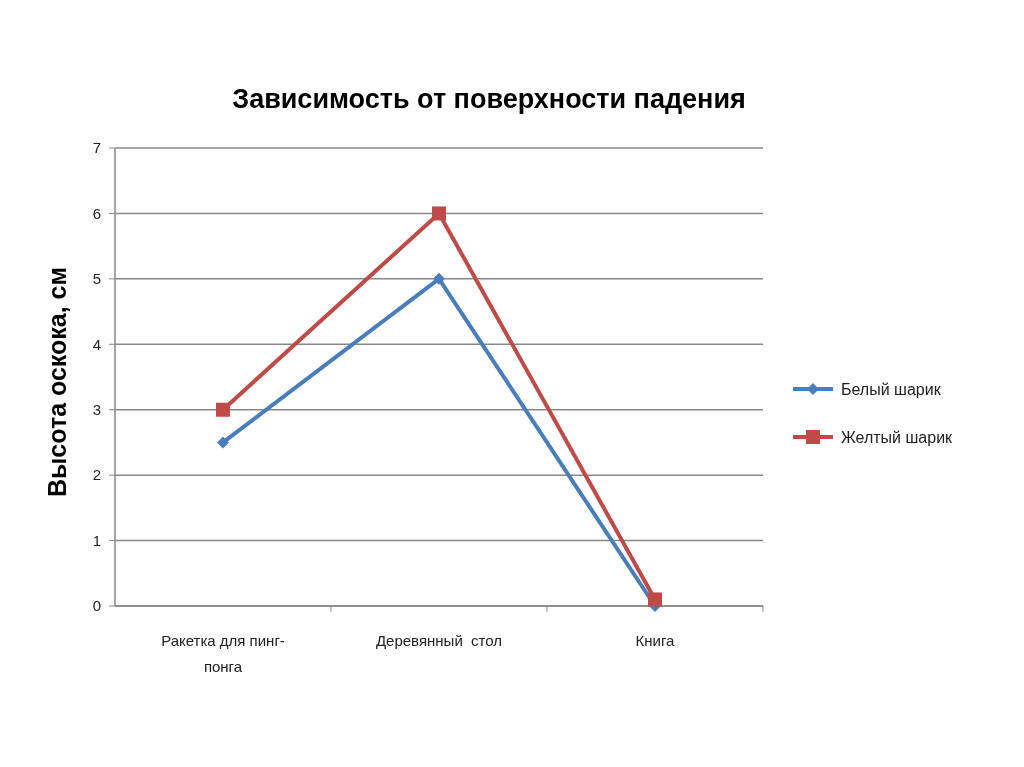 This screenshot has width=1024, height=767. I want to click on x-tick-label: Деревянный стол, so click(439, 640).